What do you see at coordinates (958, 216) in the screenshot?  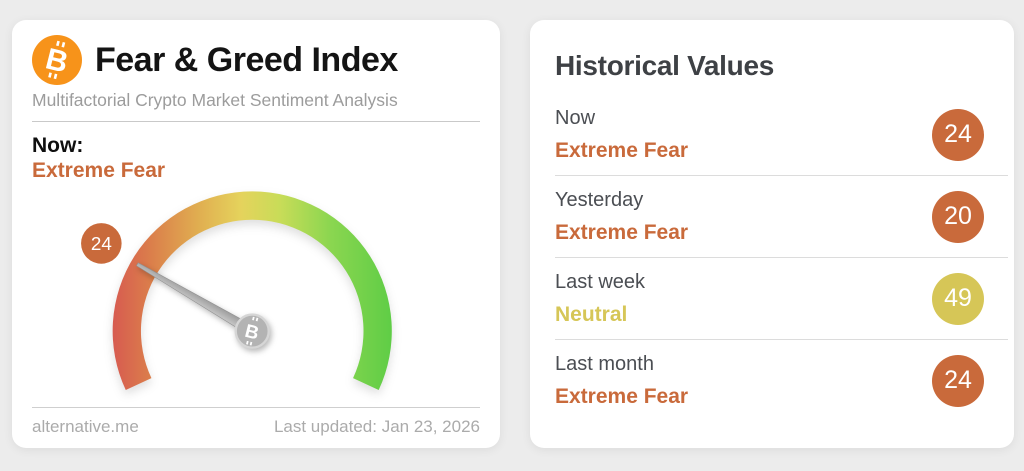 I see `value-badge: 20` at bounding box center [958, 216].